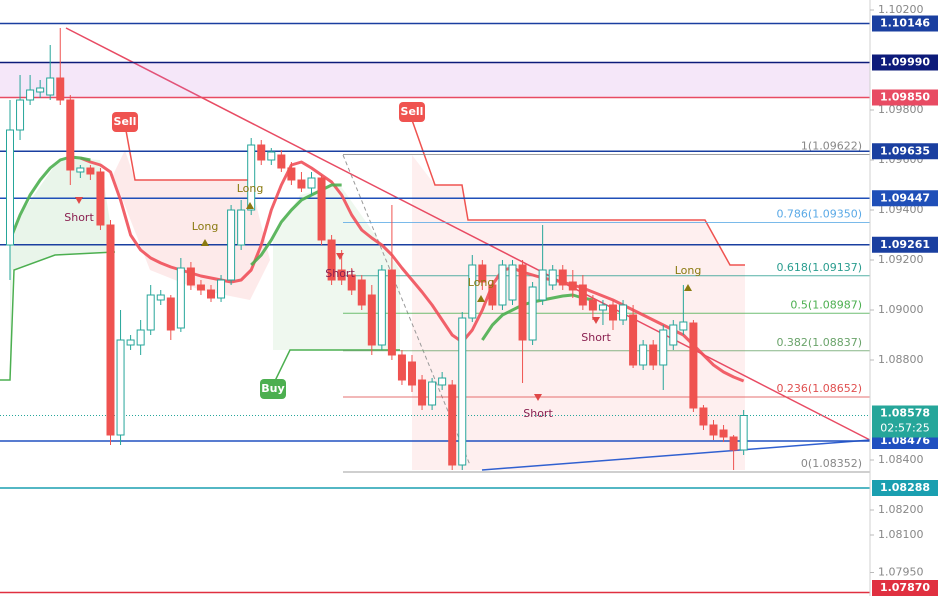 This screenshot has height=596, width=941. Describe the element at coordinates (901, 259) in the screenshot. I see `y-tick-label: 1.09200` at that location.